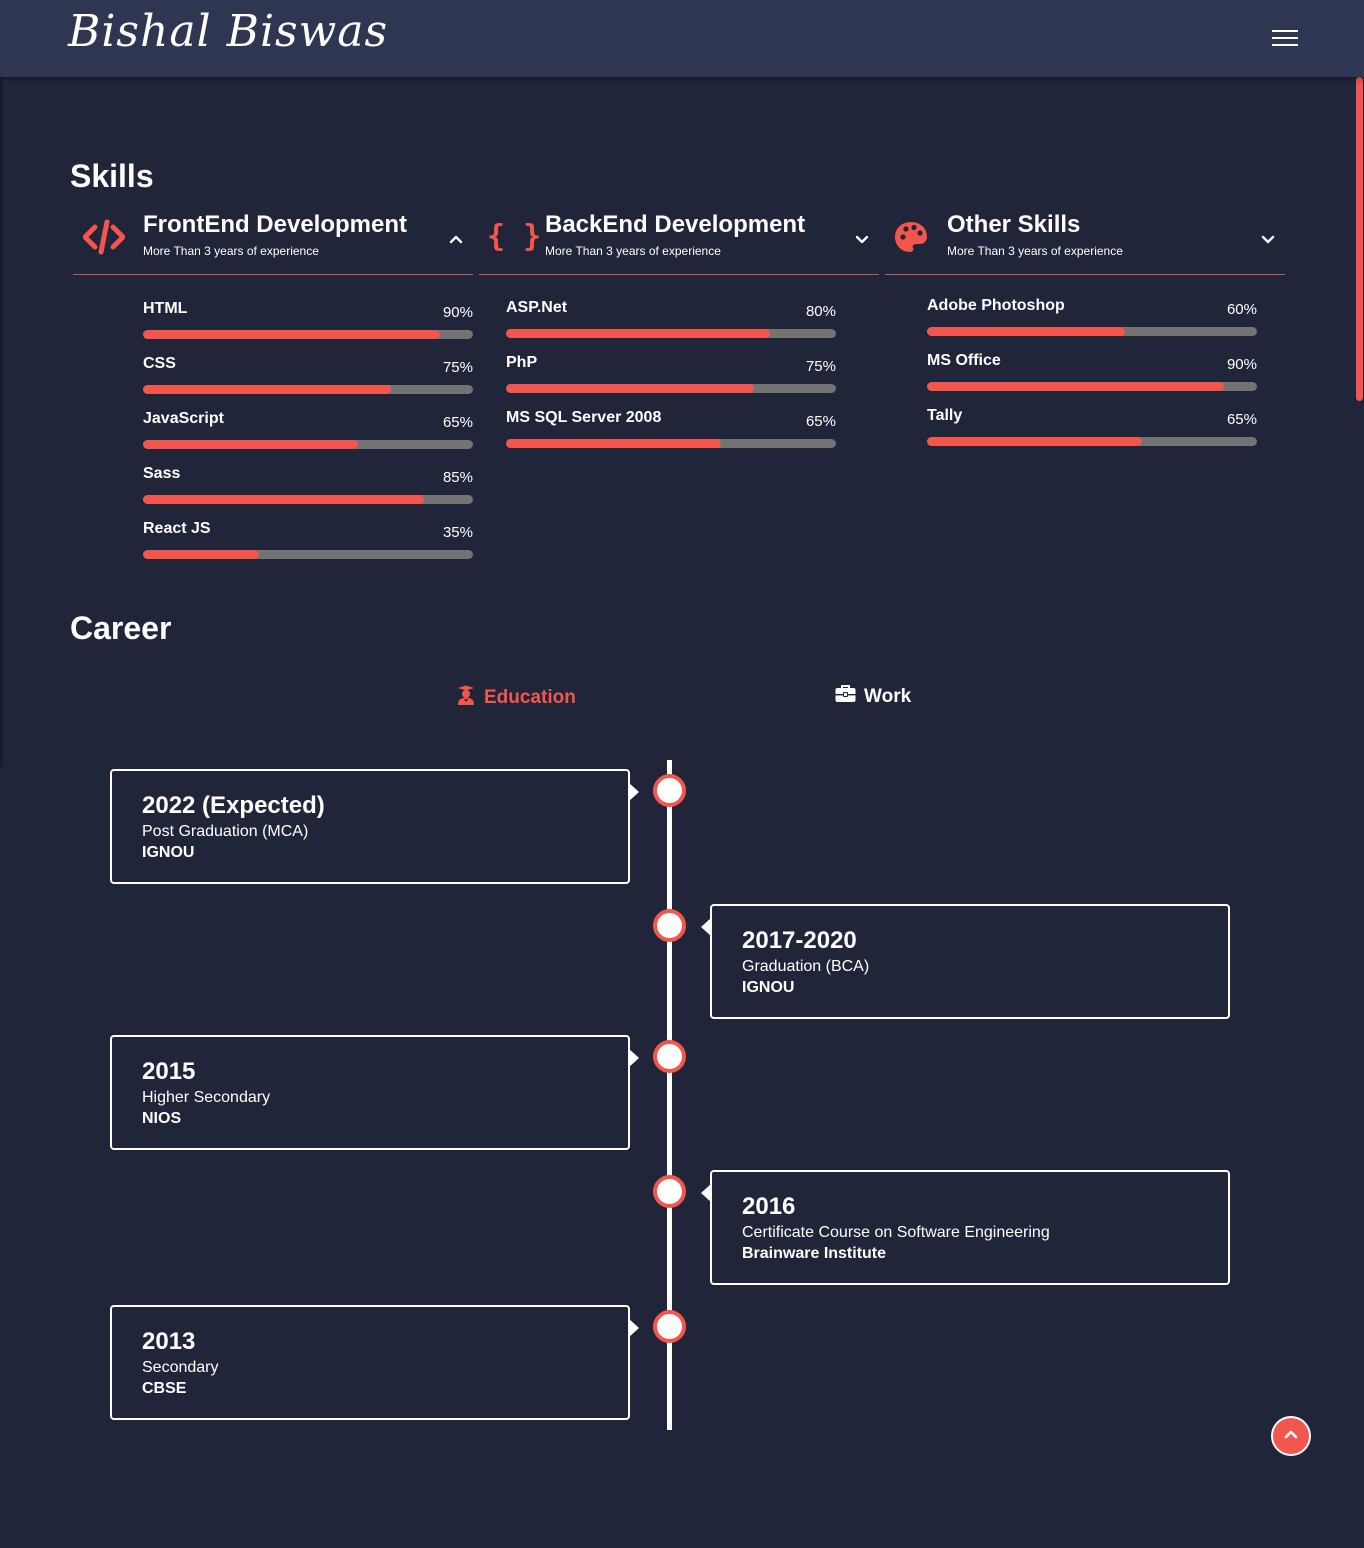  I want to click on skill-name: MS SQL Server 2008, so click(584, 417).